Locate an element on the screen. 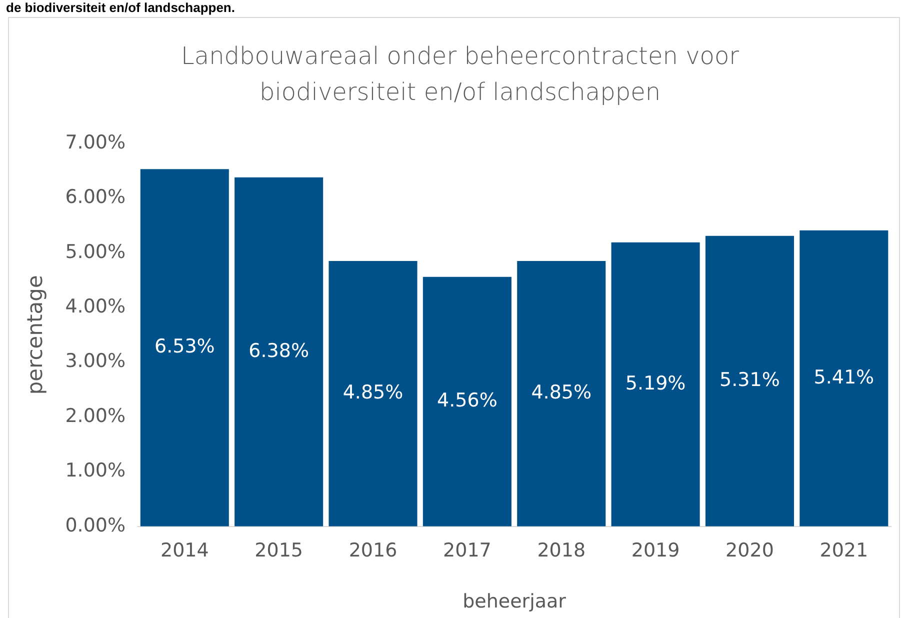 The width and height of the screenshot is (902, 618). data-label: 6.53% is located at coordinates (184, 347).